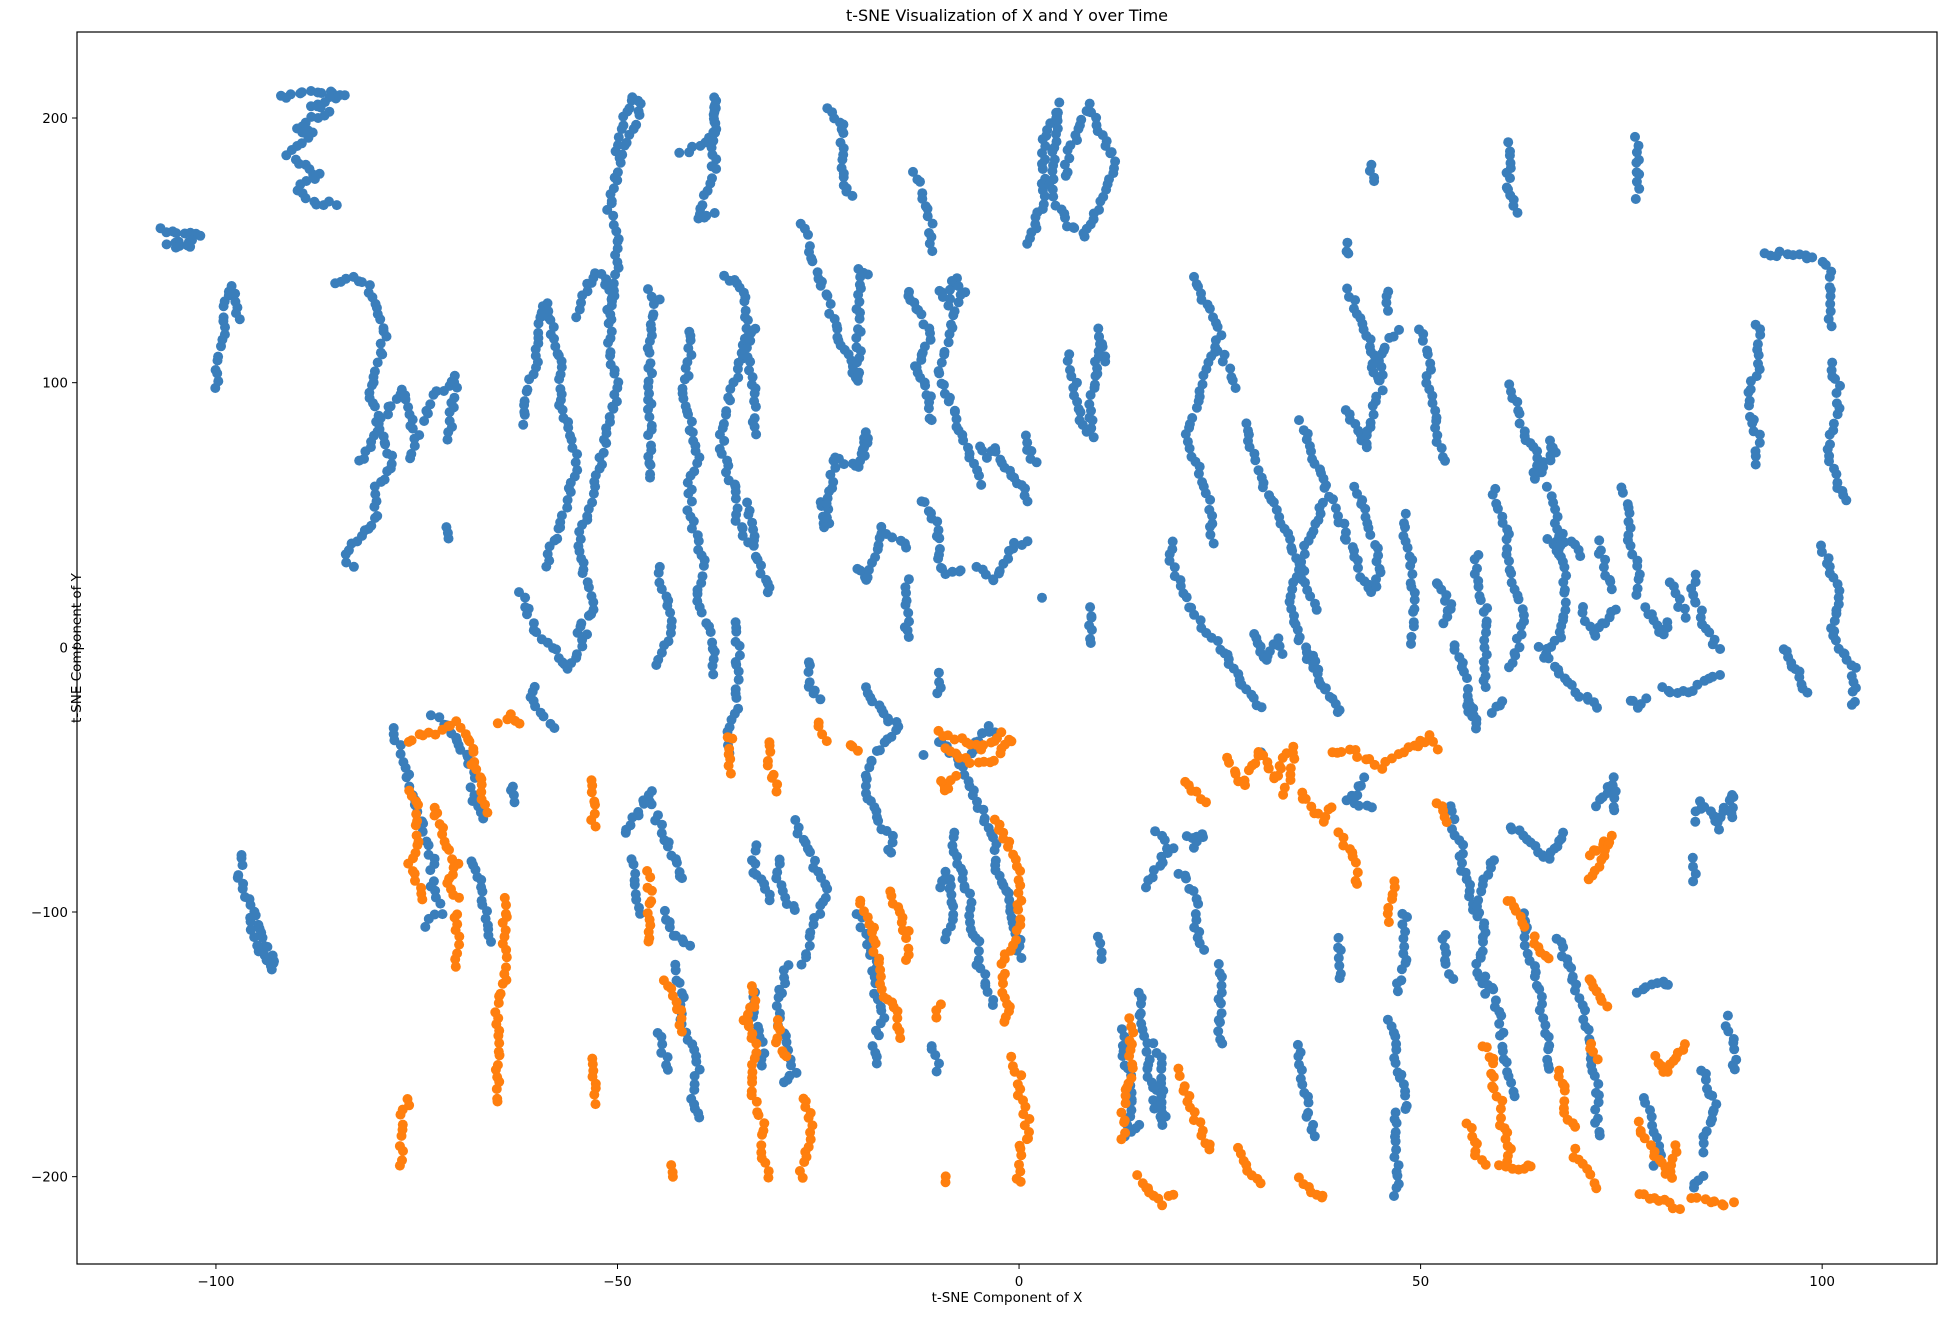  Describe the element at coordinates (215, 1282) in the screenshot. I see `x-tick-label: −100` at that location.